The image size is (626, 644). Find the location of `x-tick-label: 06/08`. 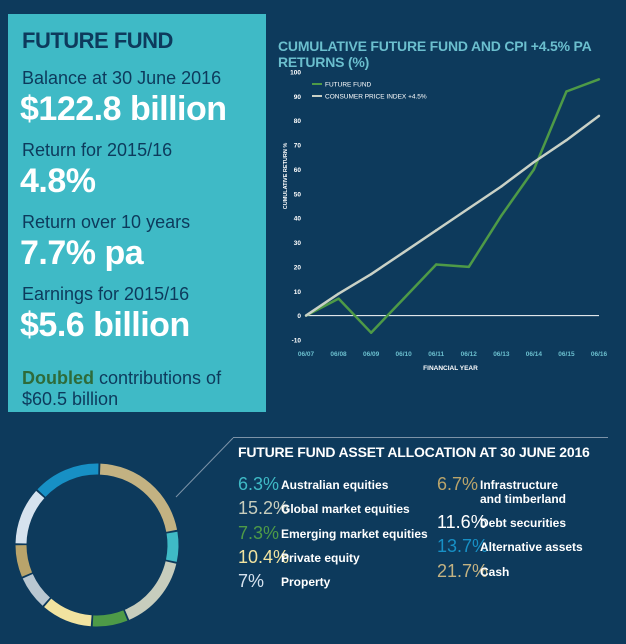

x-tick-label: 06/08 is located at coordinates (338, 354).